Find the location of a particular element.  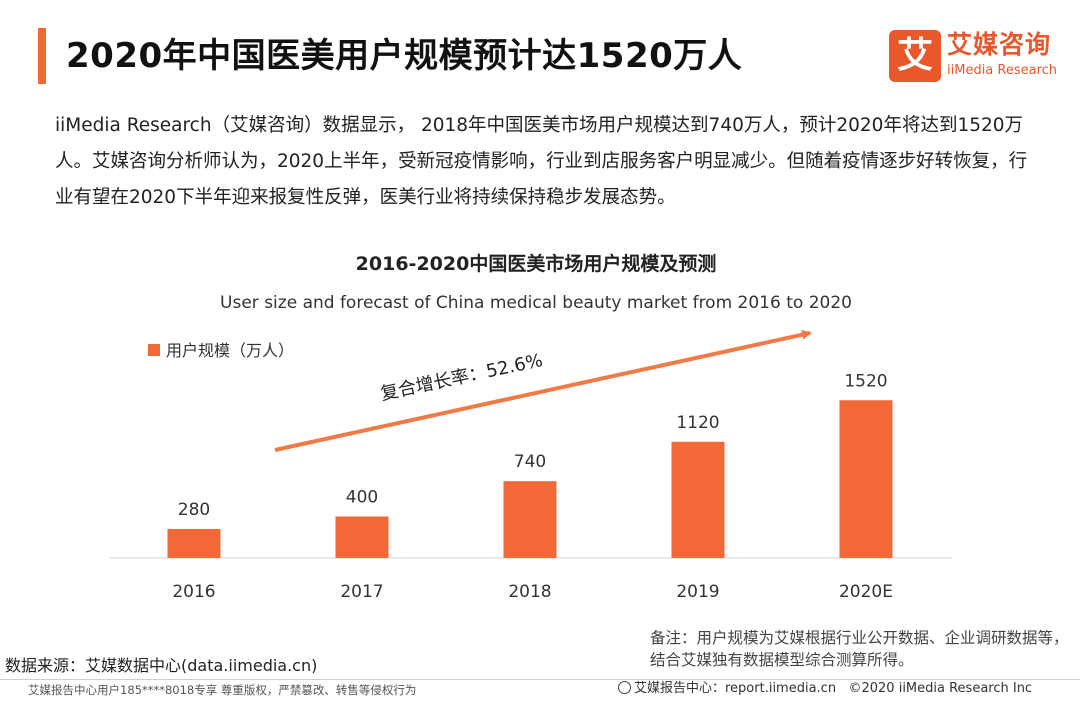

bar-value-label-2019: 1120 is located at coordinates (697, 423).